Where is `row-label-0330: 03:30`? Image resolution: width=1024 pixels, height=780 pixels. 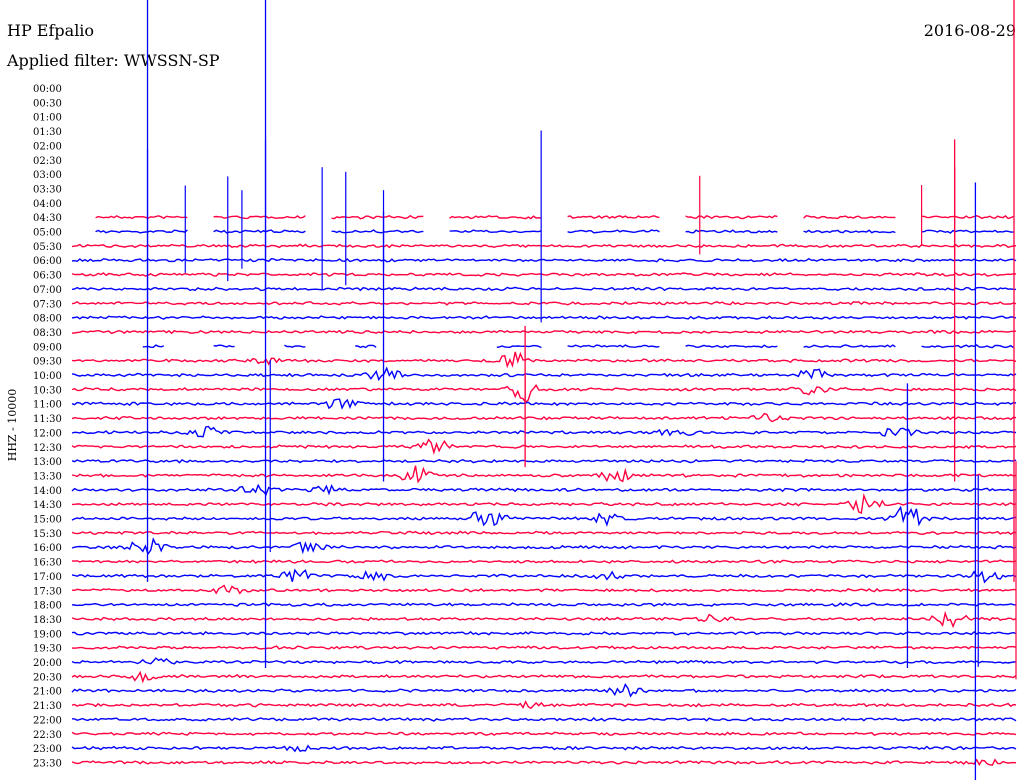
row-label-0330: 03:30 is located at coordinates (47, 189).